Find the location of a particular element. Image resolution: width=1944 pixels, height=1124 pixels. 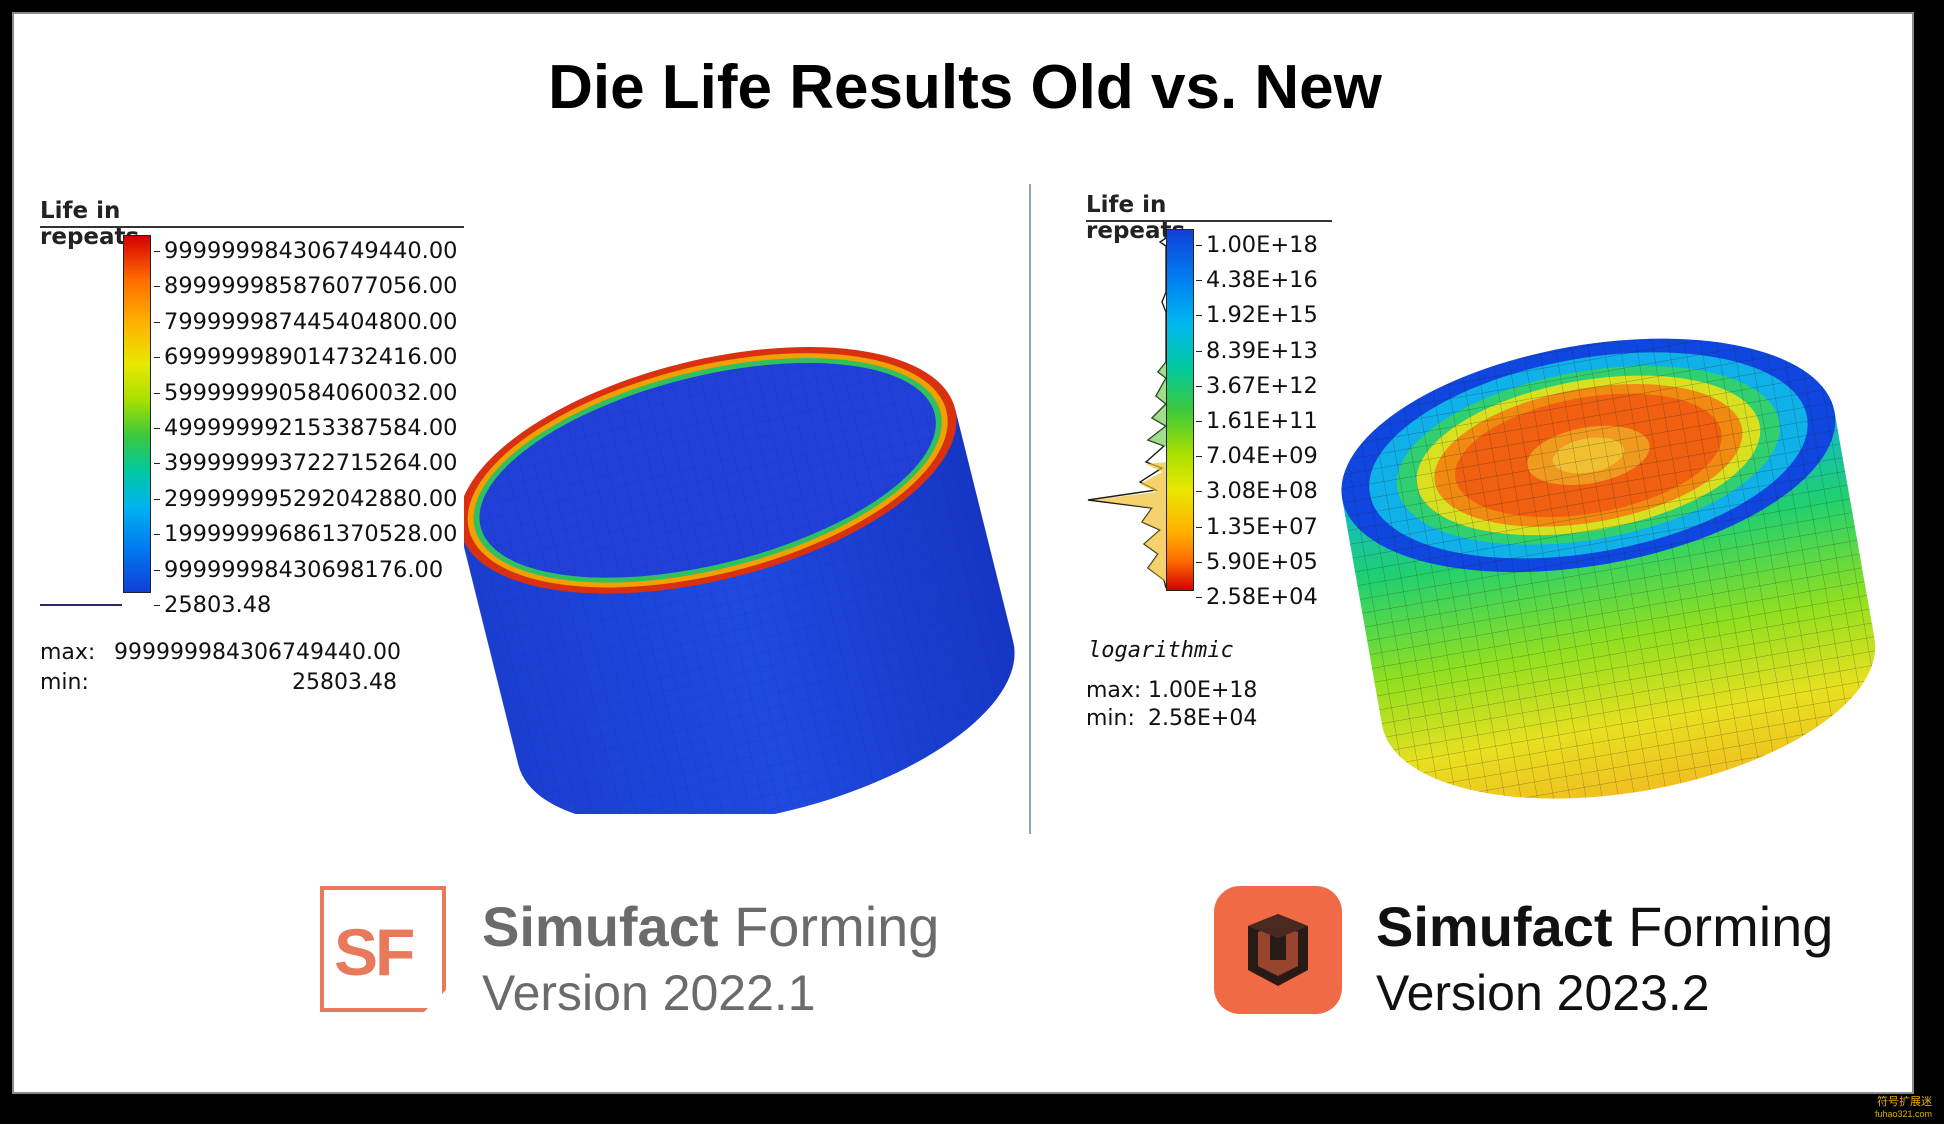

brand-old-name: Simufact Forming is located at coordinates (711, 926).